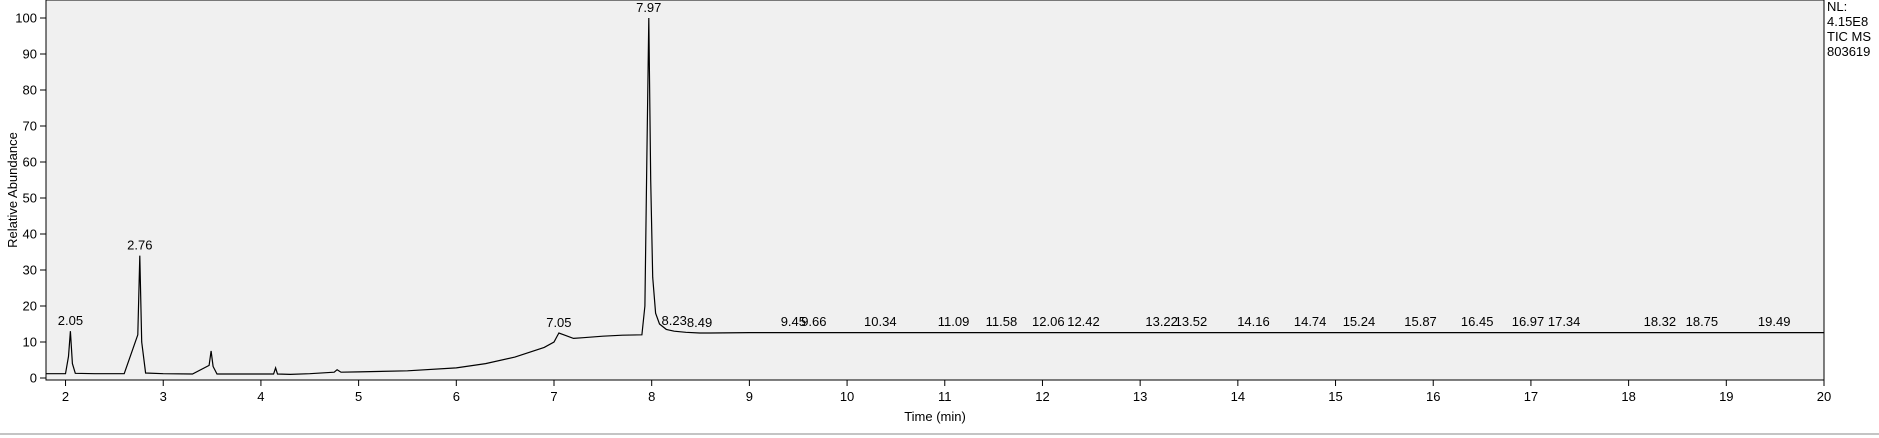 The width and height of the screenshot is (1879, 438). What do you see at coordinates (880, 321) in the screenshot?
I see `peak-label: 10.34` at bounding box center [880, 321].